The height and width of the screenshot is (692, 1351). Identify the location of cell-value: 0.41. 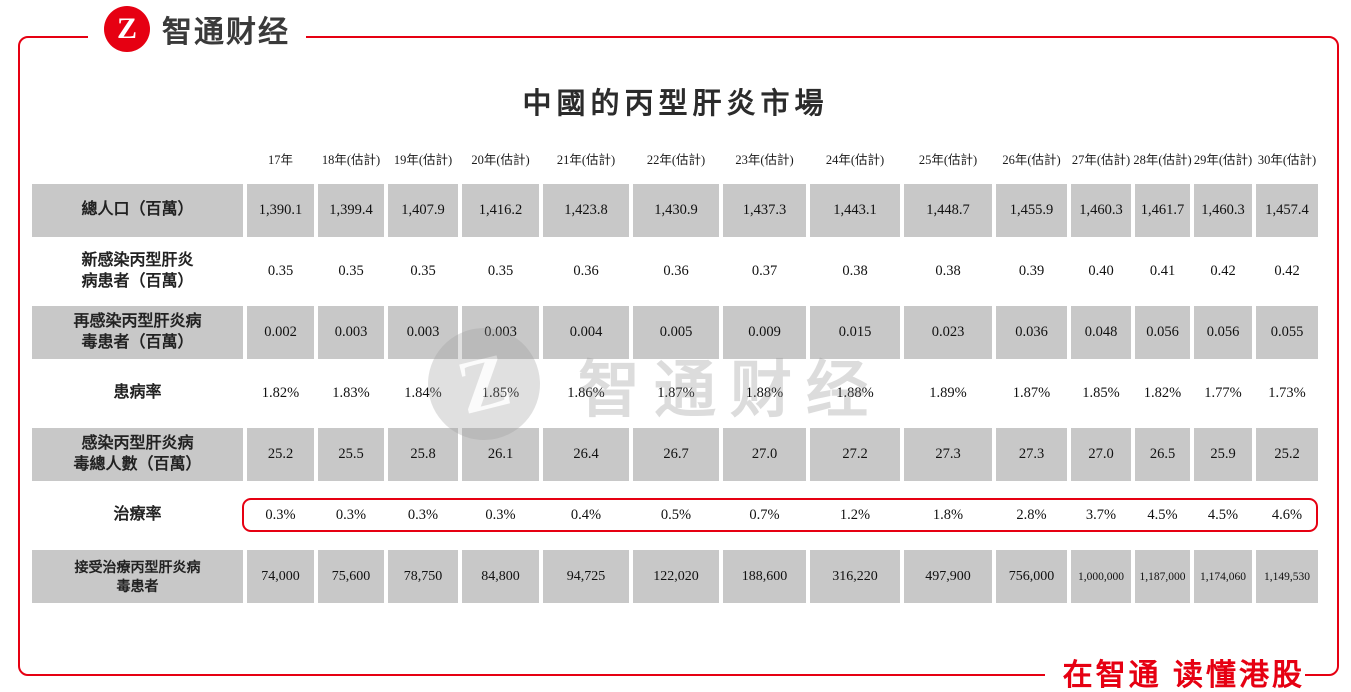
(1162, 271).